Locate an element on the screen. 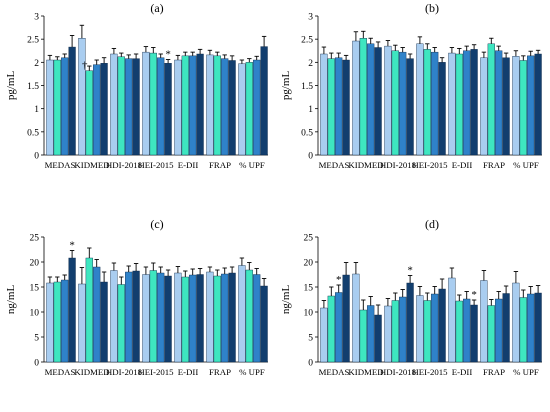  y-tick-label: 15 is located at coordinates (35, 289).